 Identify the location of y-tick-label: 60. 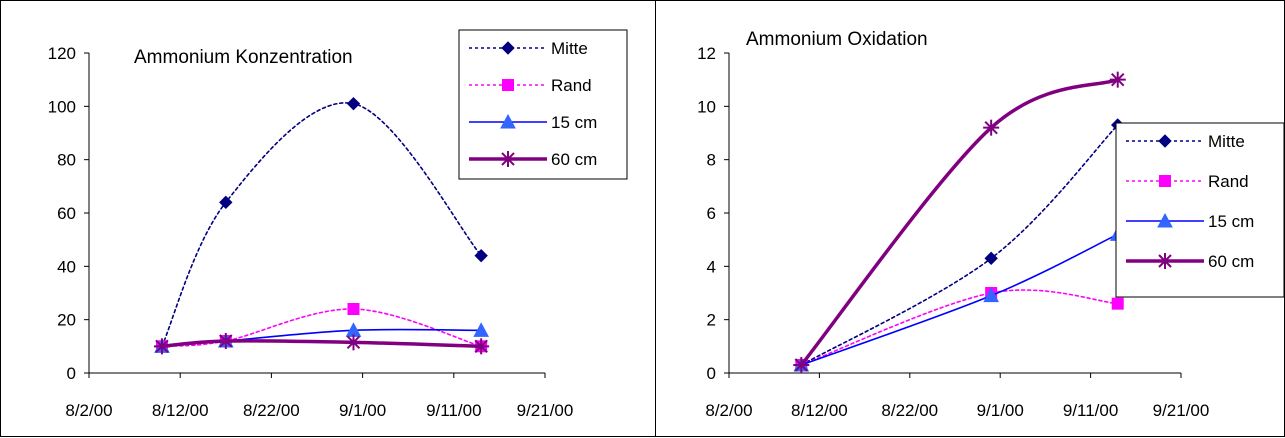
(66, 213).